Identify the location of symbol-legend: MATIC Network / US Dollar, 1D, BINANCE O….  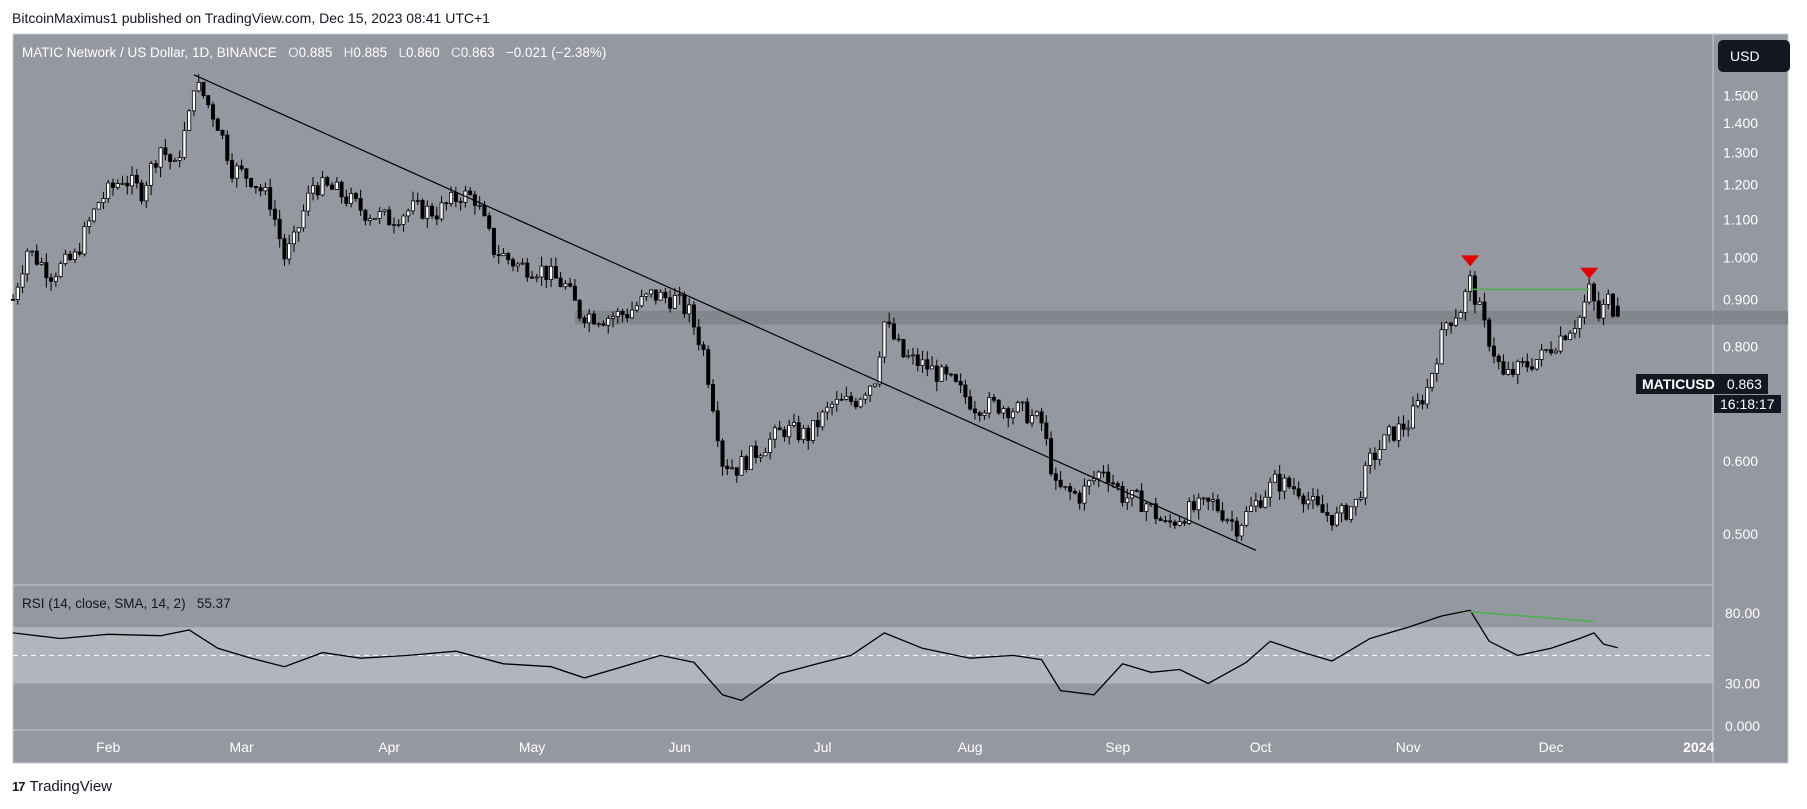
(314, 52).